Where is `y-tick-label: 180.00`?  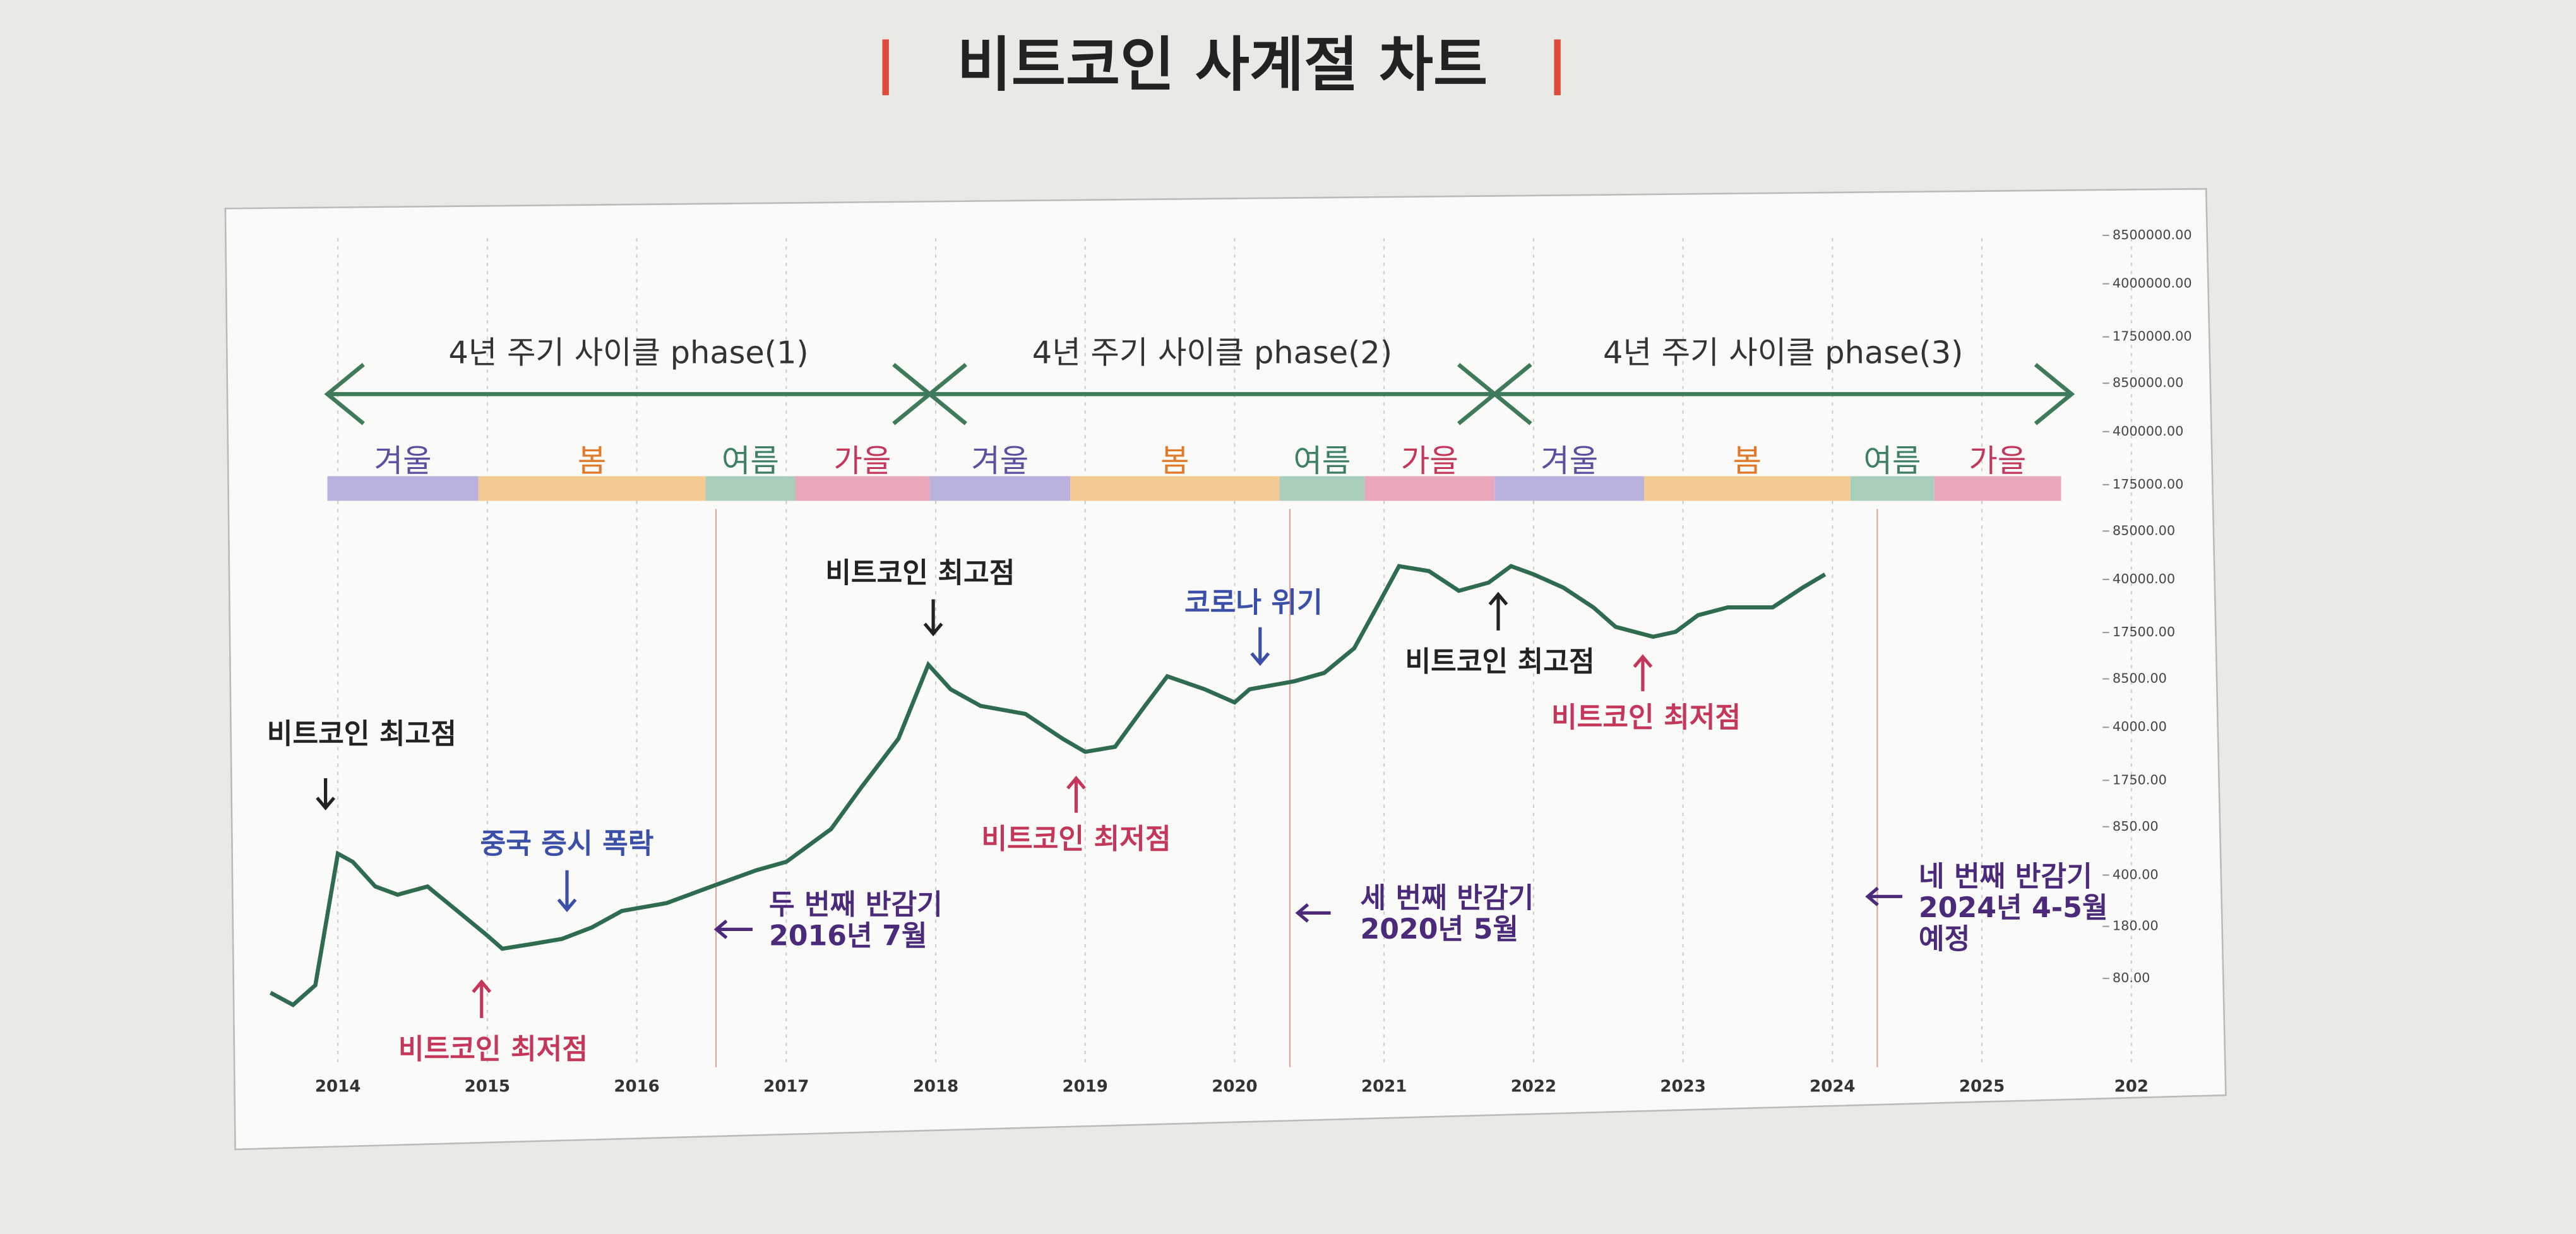
y-tick-label: 180.00 is located at coordinates (2136, 926).